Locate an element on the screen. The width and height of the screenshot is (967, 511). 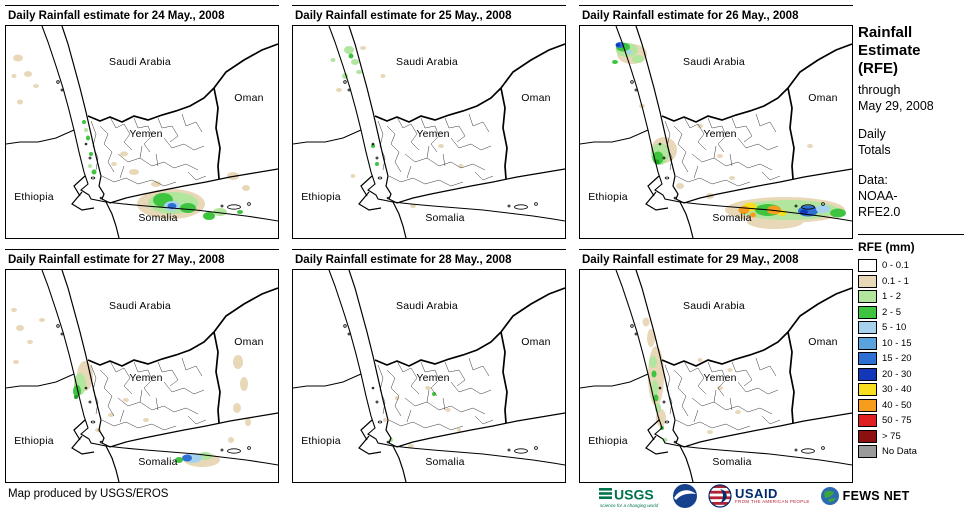
legend-label: 15 - 20 is located at coordinates (897, 359).